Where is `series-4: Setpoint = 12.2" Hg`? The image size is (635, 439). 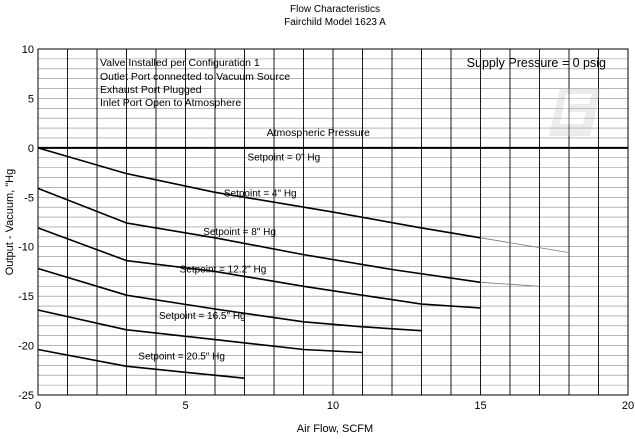 series-4: Setpoint = 12.2" Hg is located at coordinates (229, 298).